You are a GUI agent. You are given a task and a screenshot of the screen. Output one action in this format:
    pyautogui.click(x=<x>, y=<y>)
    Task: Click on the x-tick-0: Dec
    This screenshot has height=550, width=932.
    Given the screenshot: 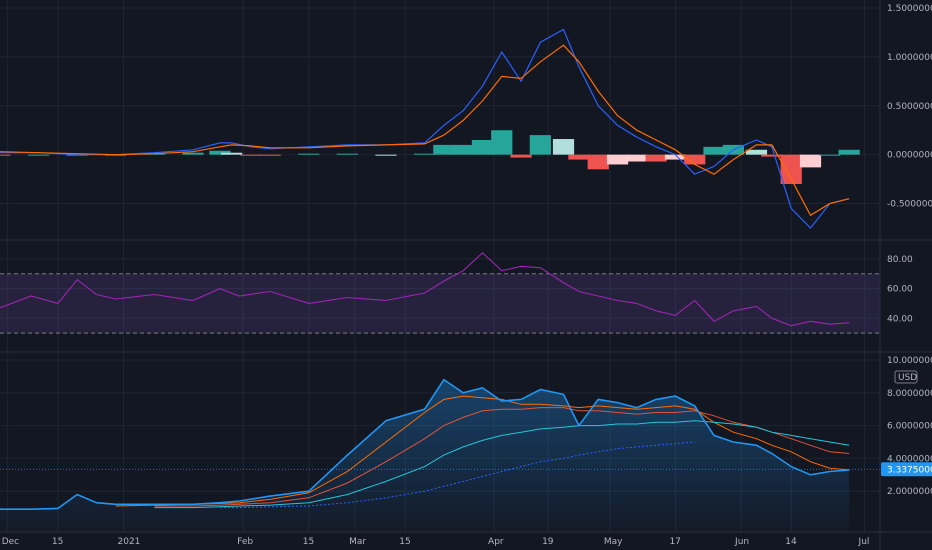 What is the action you would take?
    pyautogui.click(x=10, y=542)
    